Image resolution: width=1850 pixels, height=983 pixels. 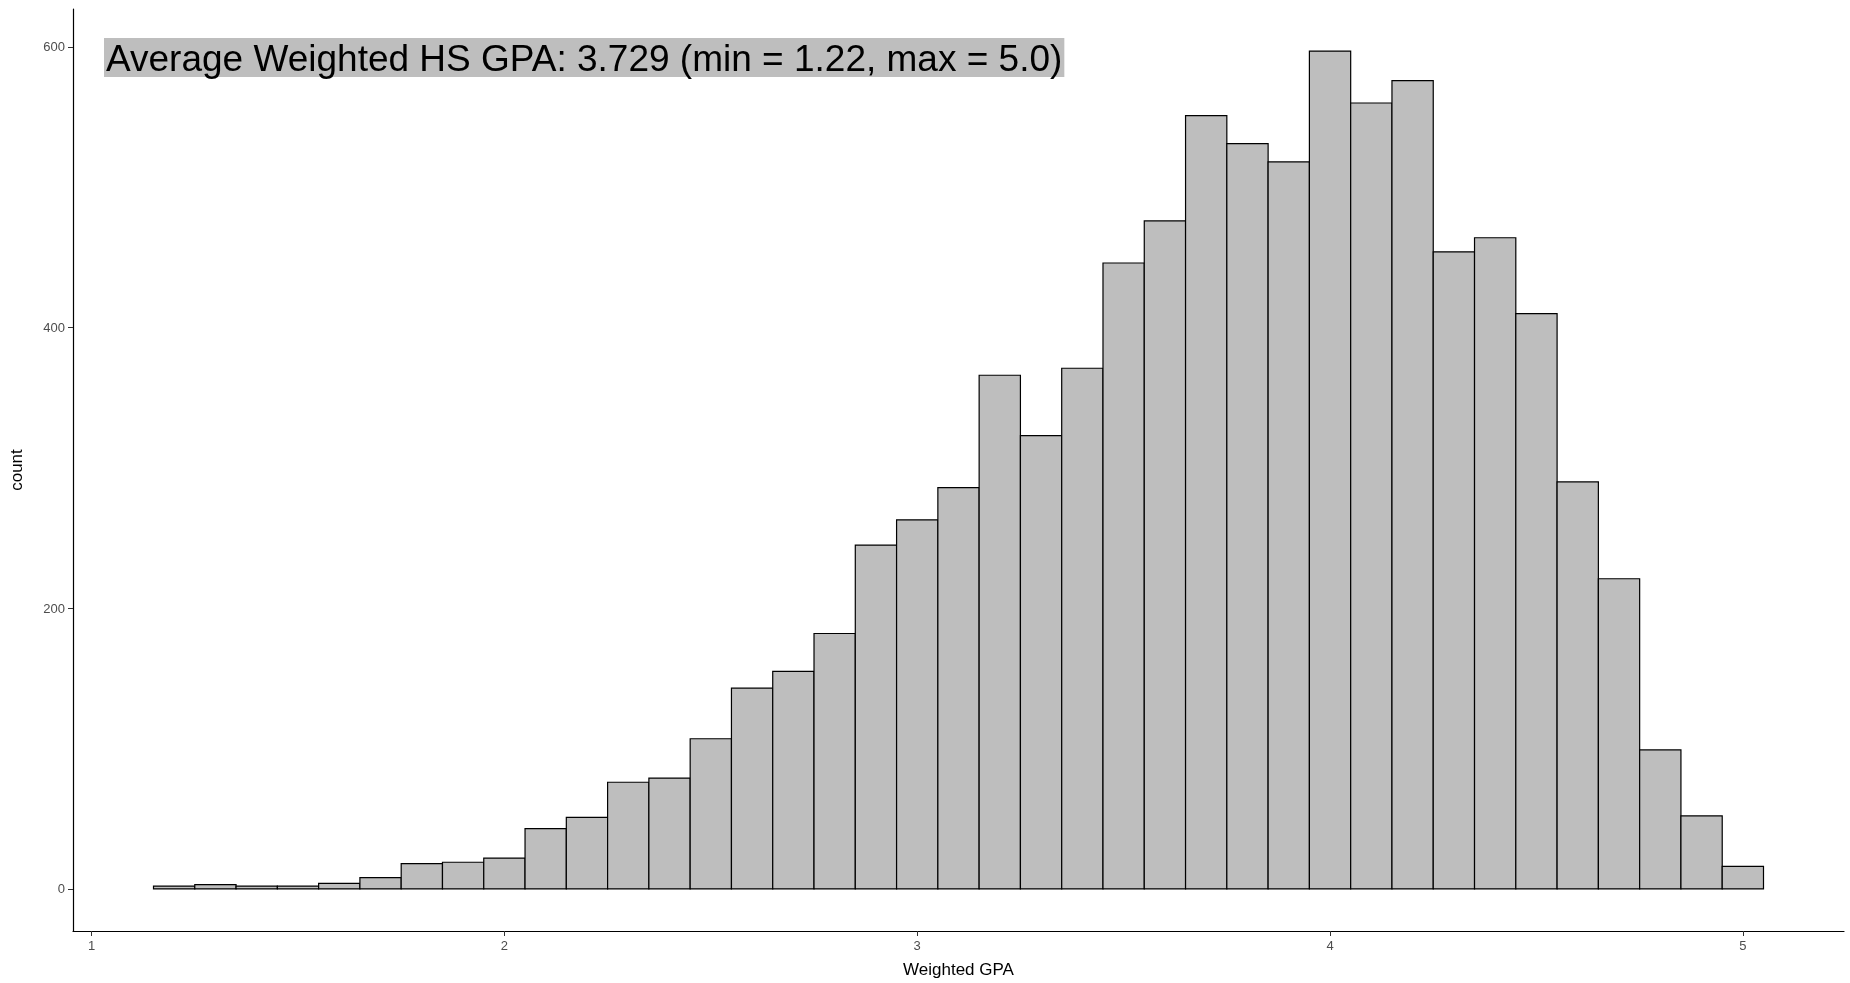 What do you see at coordinates (1743, 945) in the screenshot?
I see `x-tick-label: 5` at bounding box center [1743, 945].